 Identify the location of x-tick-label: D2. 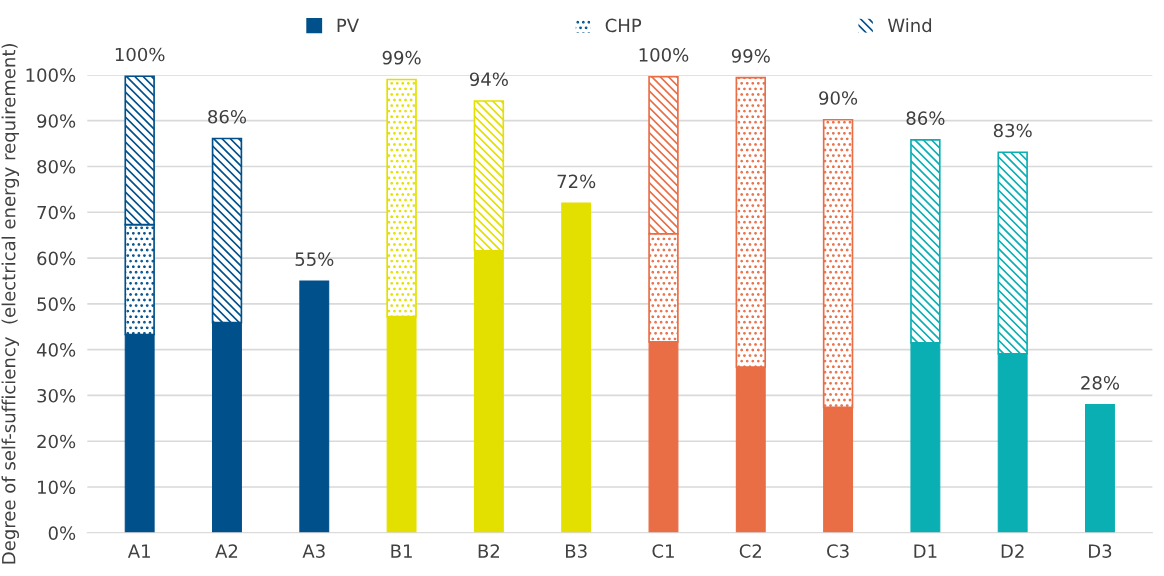
(1012, 551).